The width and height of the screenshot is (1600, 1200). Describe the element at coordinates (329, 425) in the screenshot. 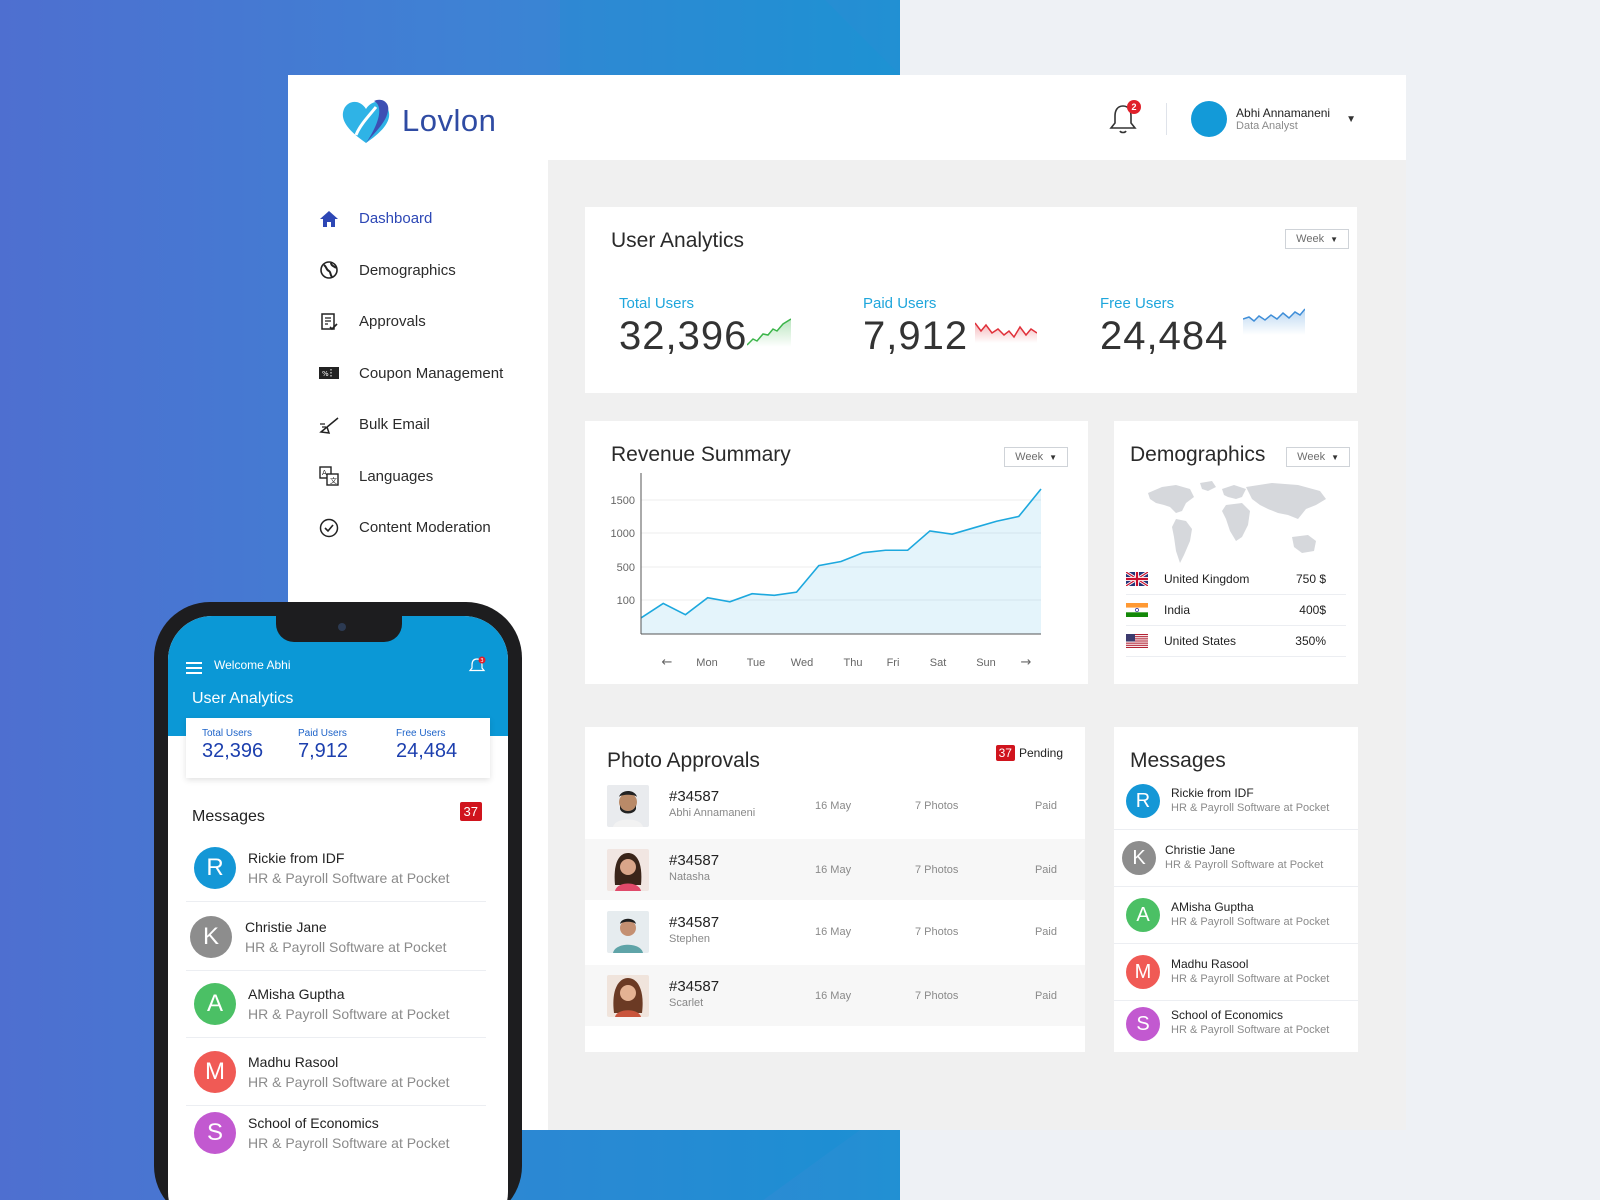

I see `send-icon` at that location.